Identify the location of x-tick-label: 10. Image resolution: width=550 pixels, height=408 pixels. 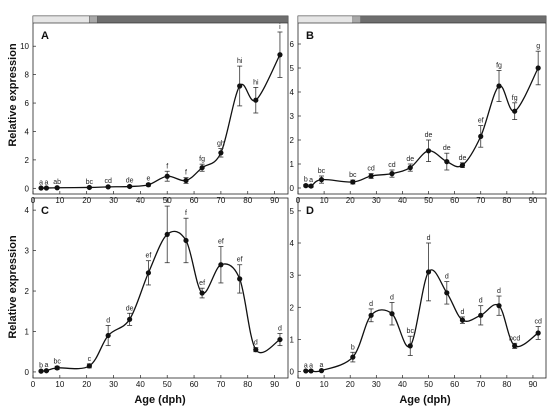
(59, 200).